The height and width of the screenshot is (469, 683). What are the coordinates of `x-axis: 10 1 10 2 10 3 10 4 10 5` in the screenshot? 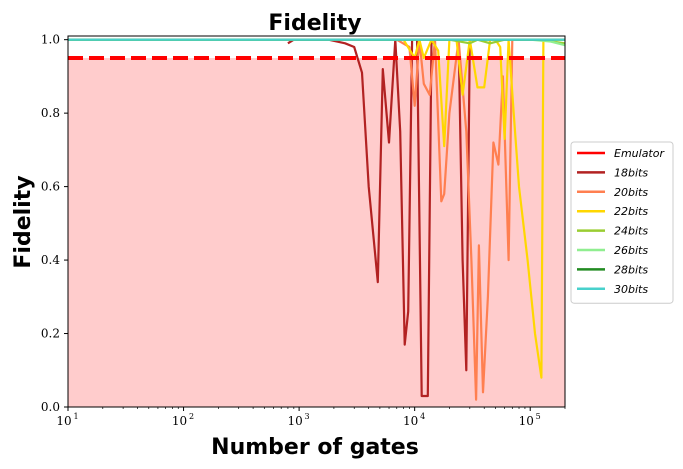 It's located at (311, 417).